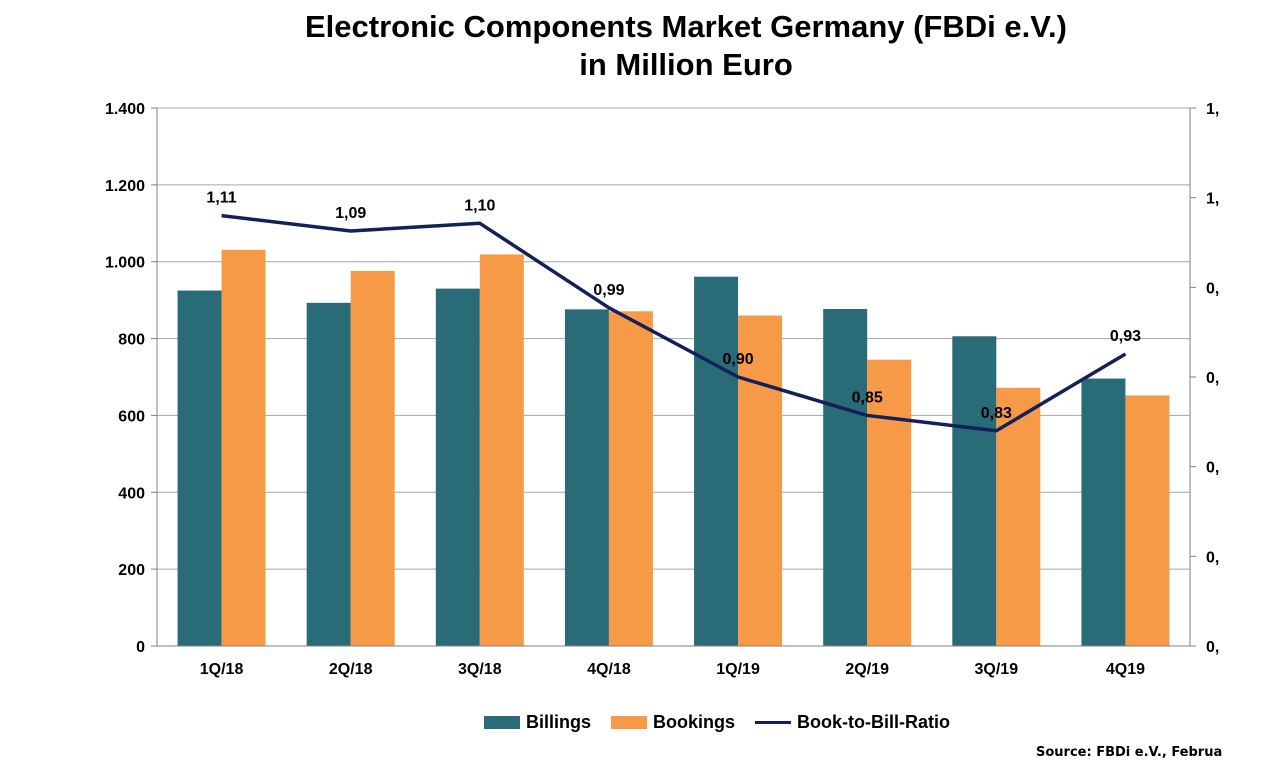  I want to click on x-tick-label-5: 2Q/19, so click(867, 669).